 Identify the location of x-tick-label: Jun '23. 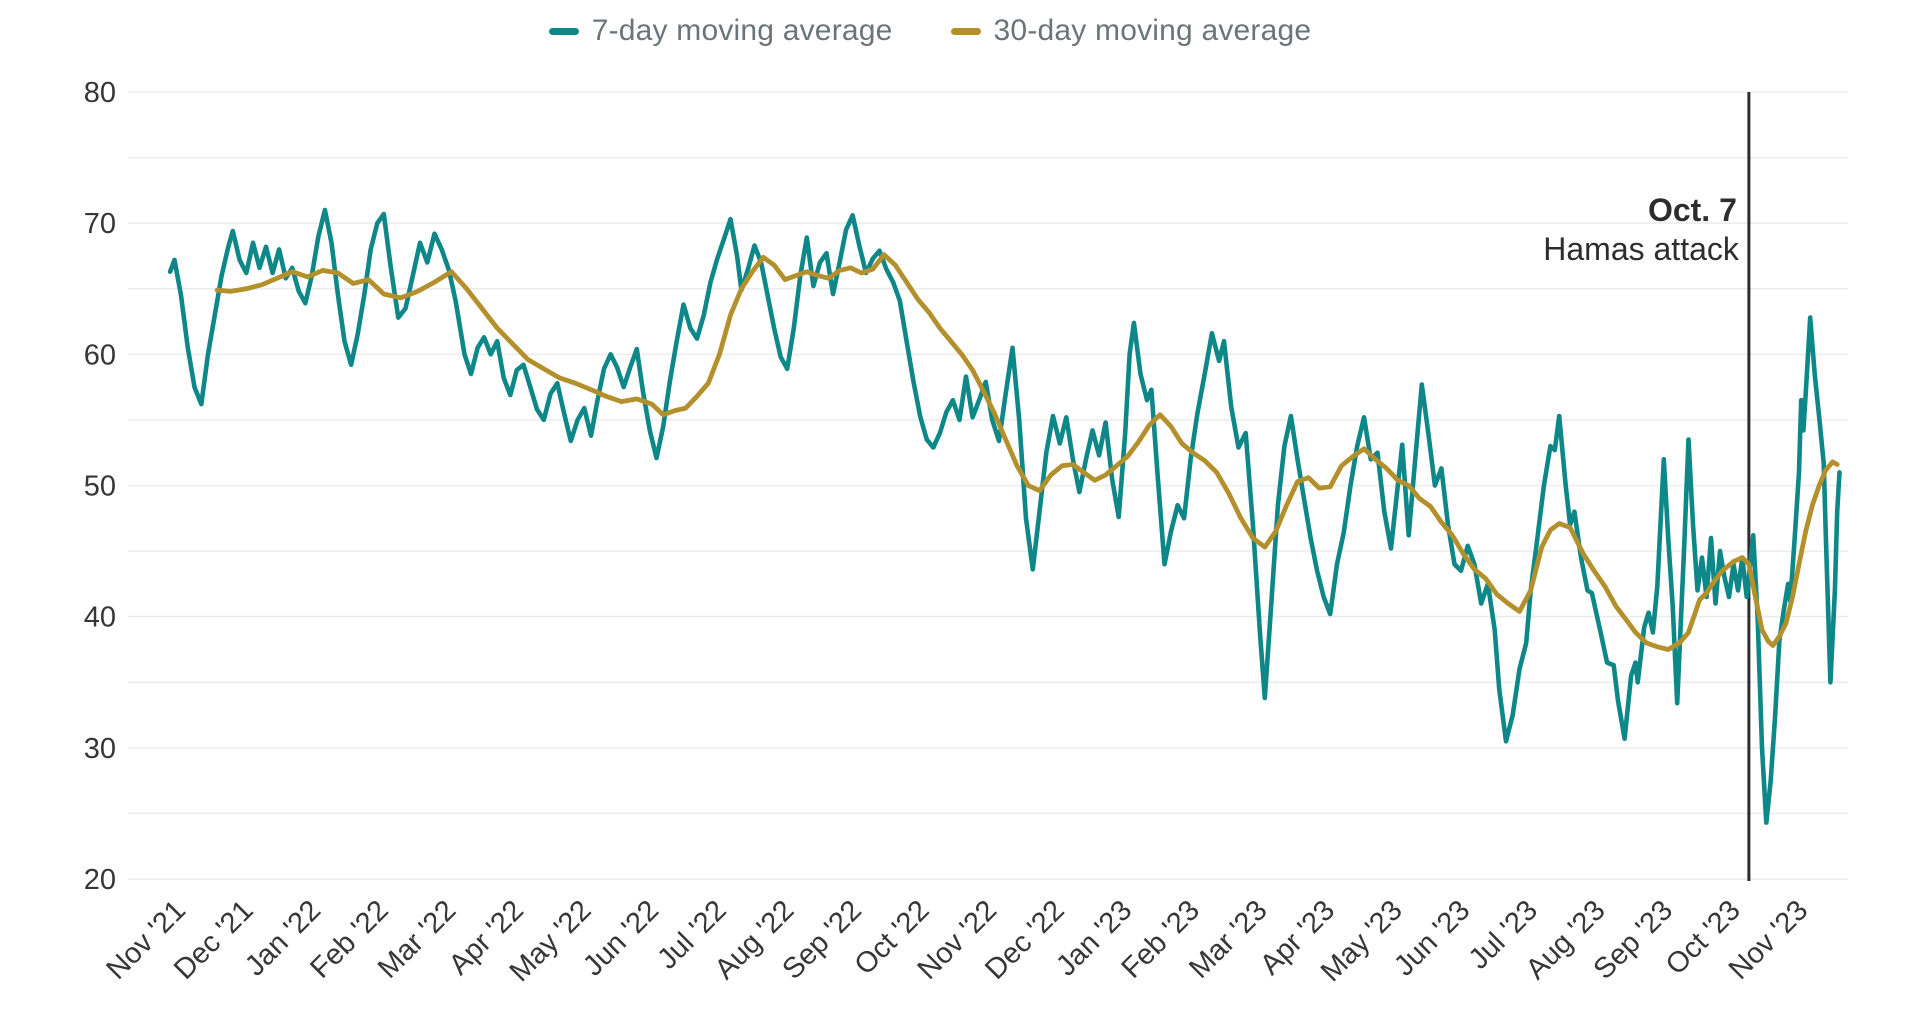
(1432, 938).